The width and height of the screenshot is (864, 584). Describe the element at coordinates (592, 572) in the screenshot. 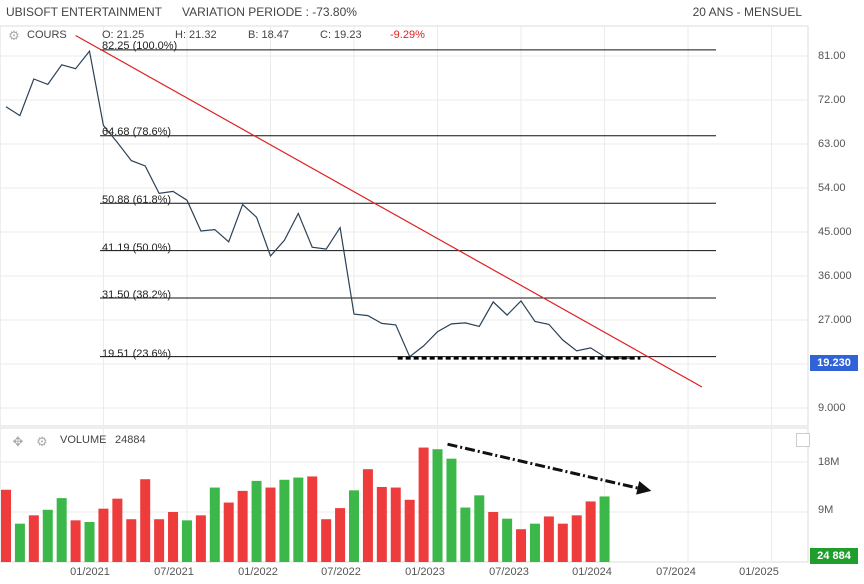

I see `x-tick-label: 01/2024` at that location.